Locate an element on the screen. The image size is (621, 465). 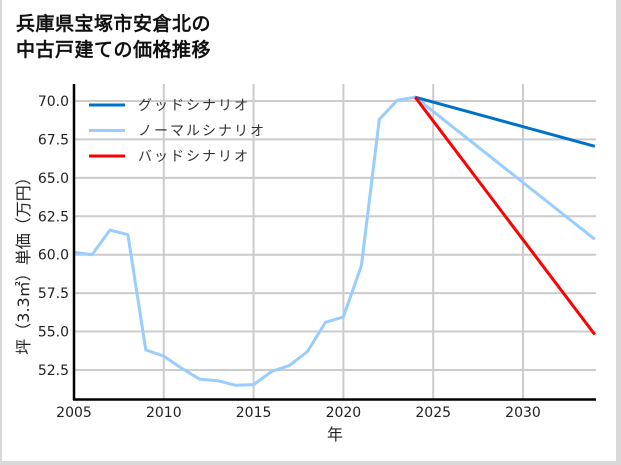
y-tick-label: 52.5 is located at coordinates (53, 371).